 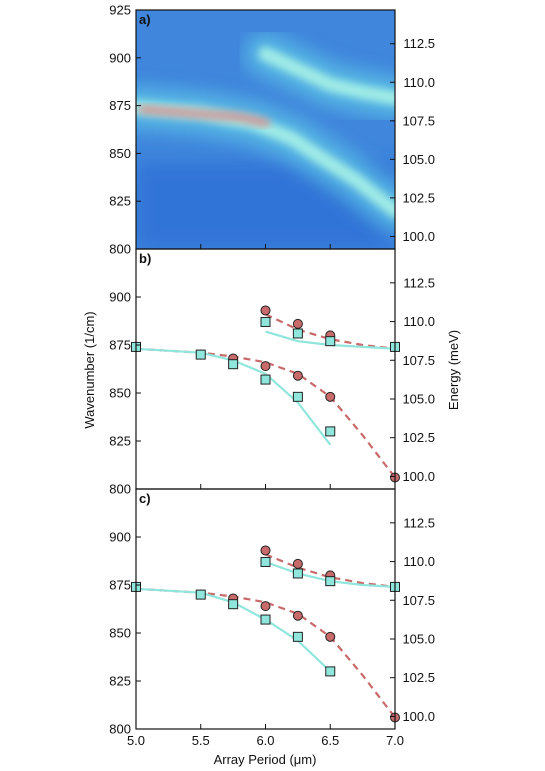 What do you see at coordinates (330, 740) in the screenshot?
I see `x-tick-label: 6.5` at bounding box center [330, 740].